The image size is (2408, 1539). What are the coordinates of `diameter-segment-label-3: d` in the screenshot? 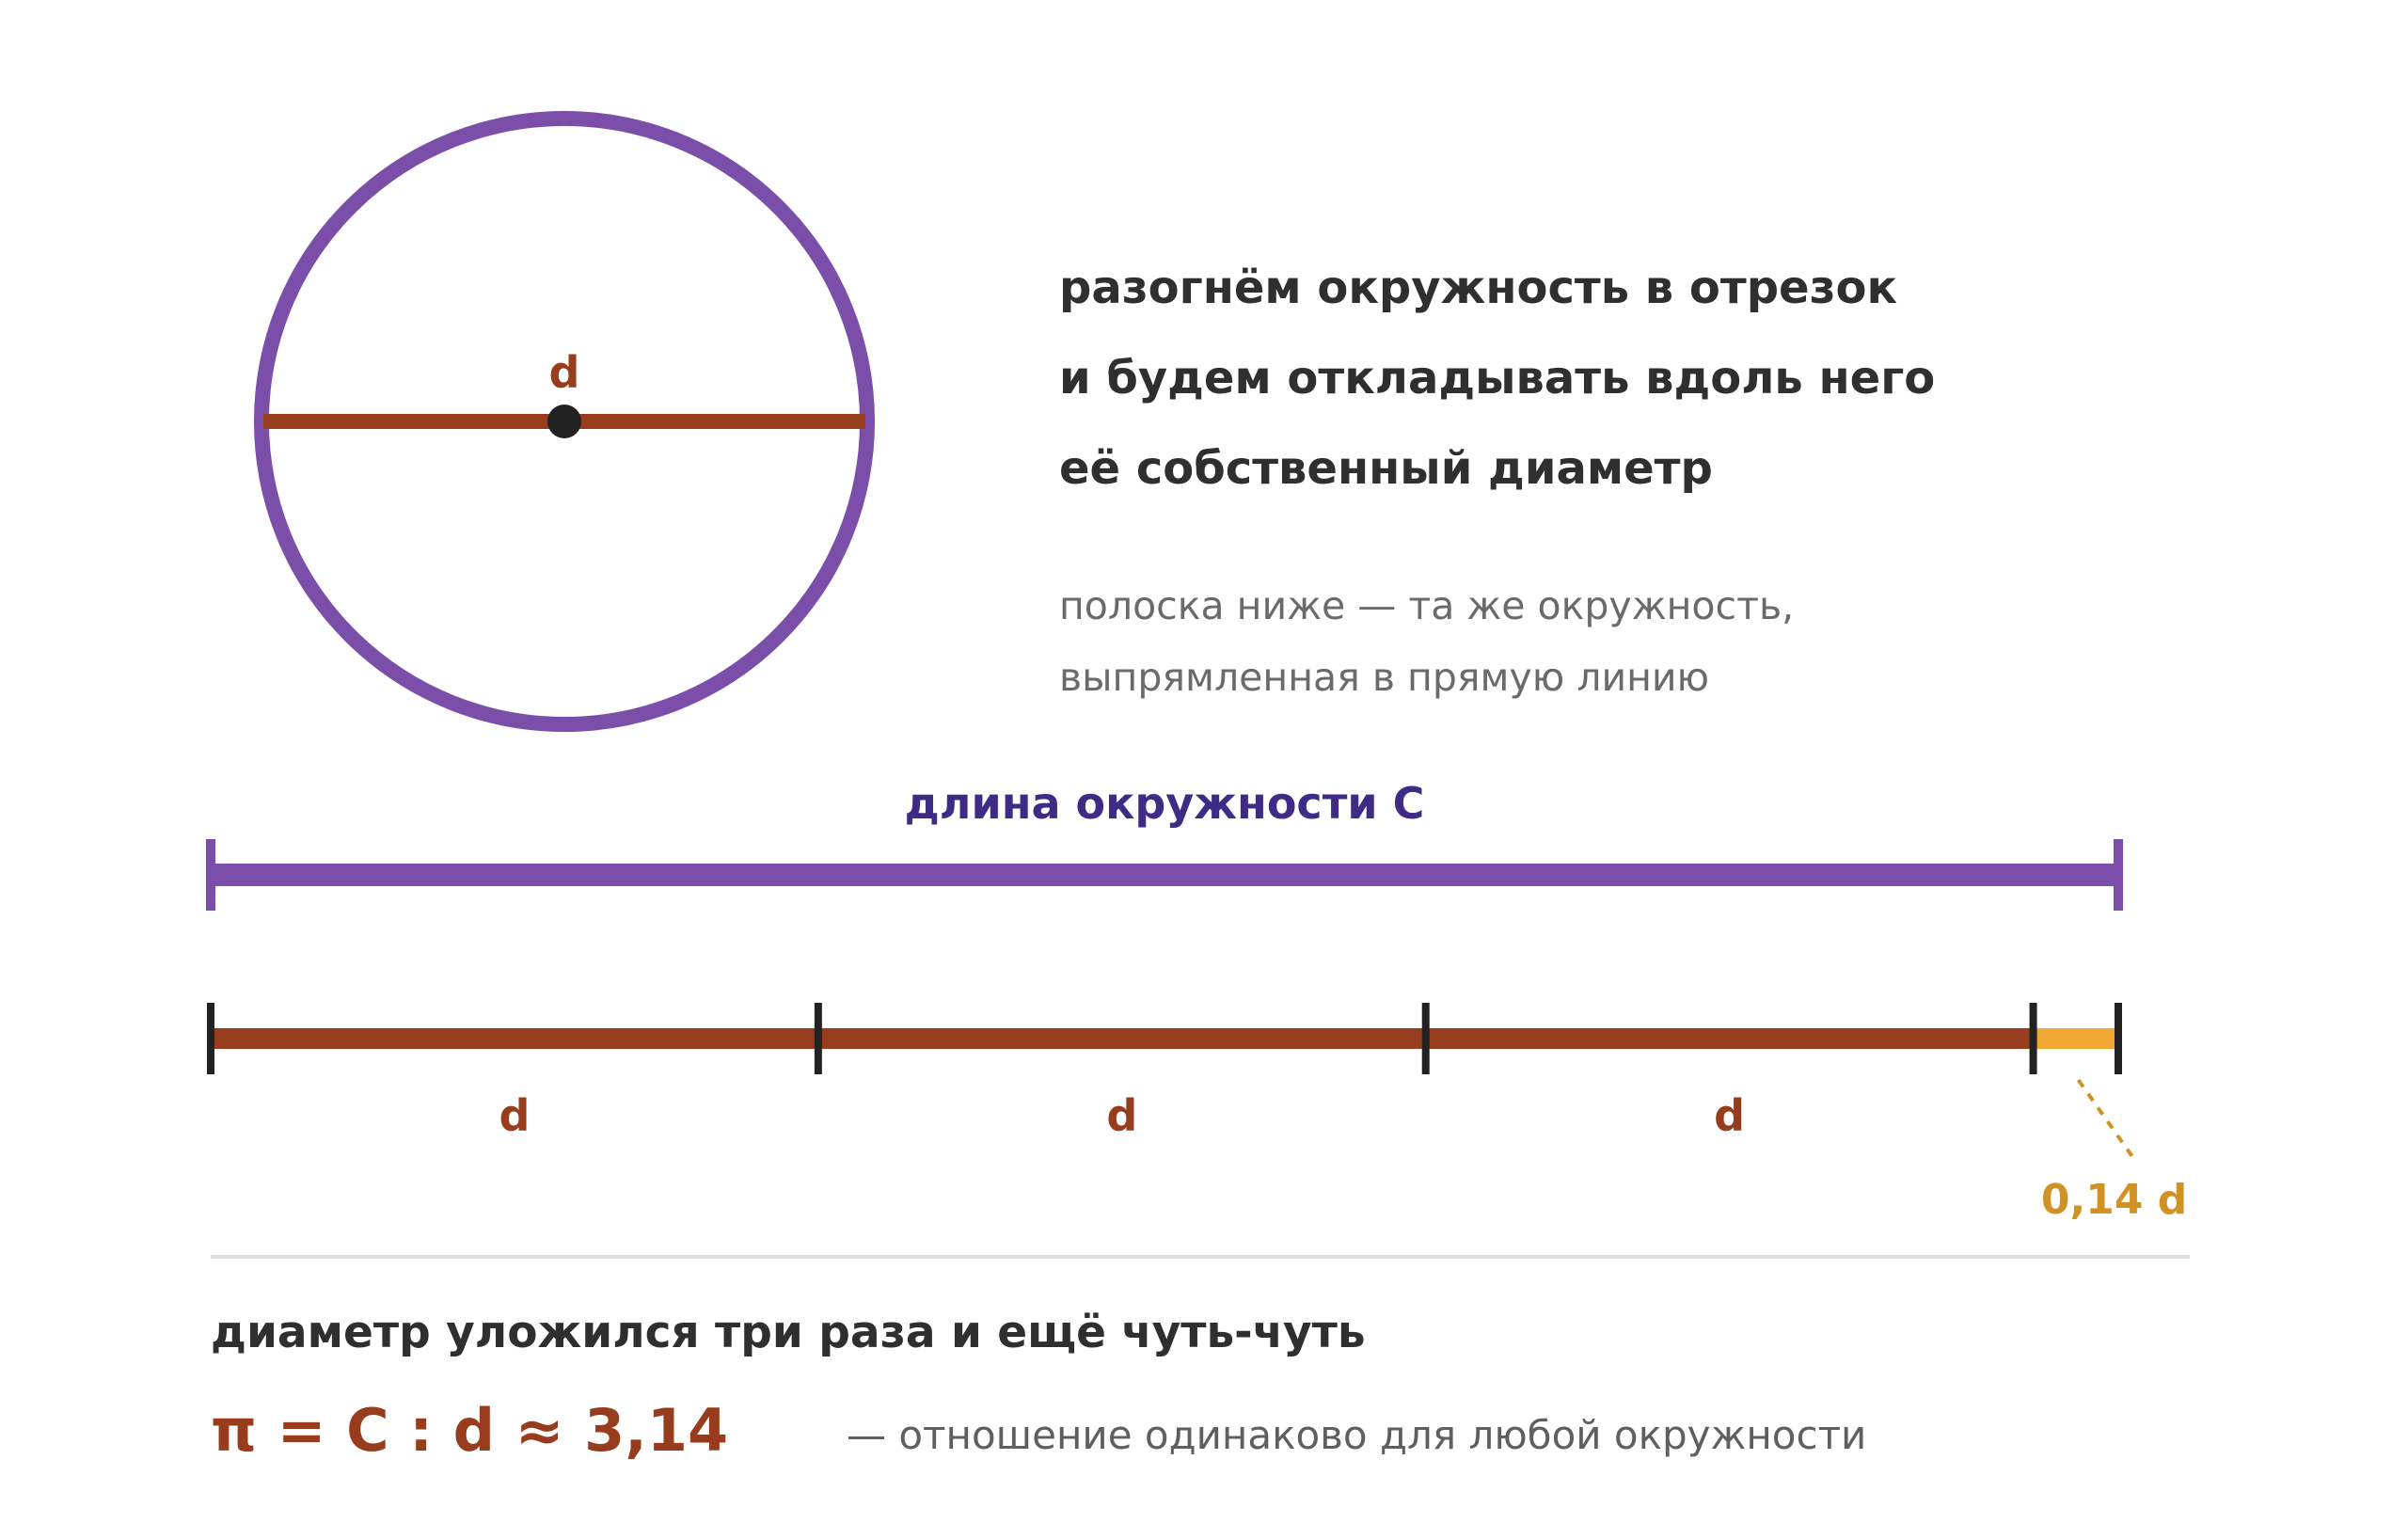 It's located at (1730, 1115).